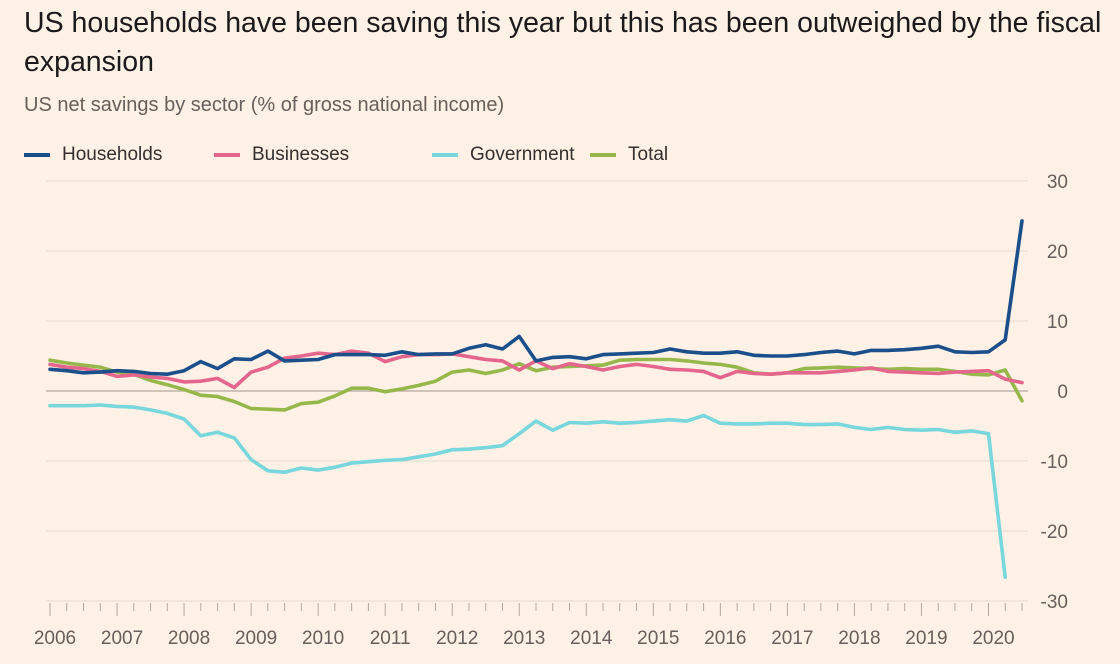  Describe the element at coordinates (522, 154) in the screenshot. I see `legend-label-government: Government` at that location.